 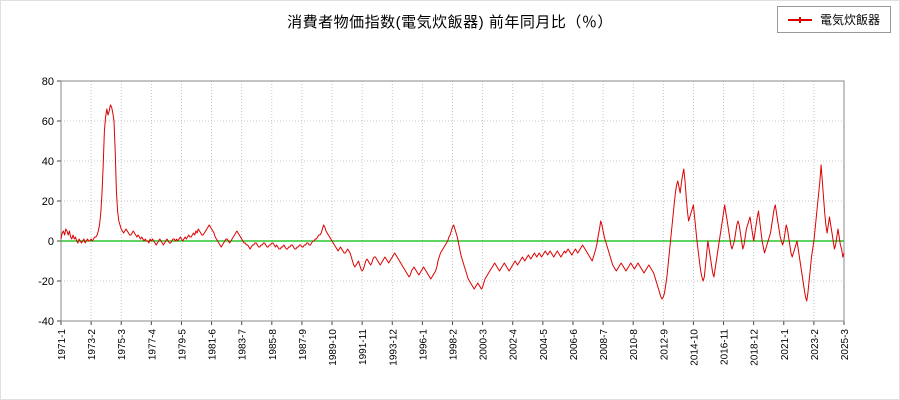 I want to click on svg-text: 1971-1, so click(x=62, y=345).